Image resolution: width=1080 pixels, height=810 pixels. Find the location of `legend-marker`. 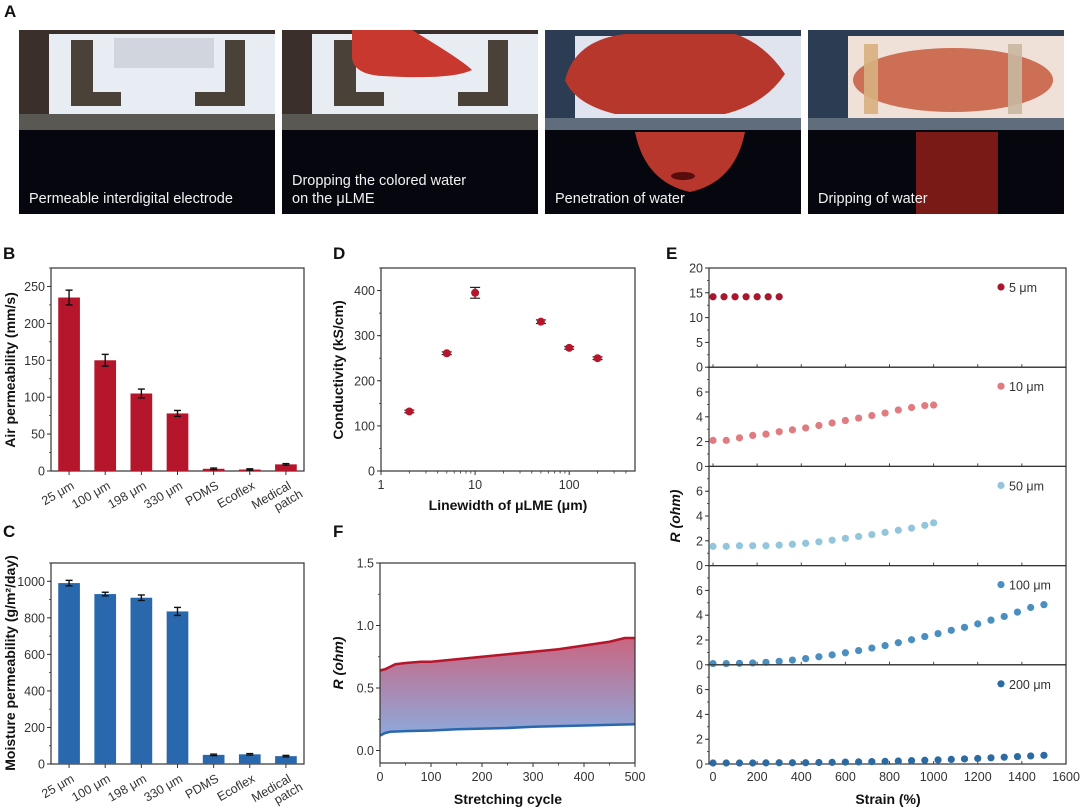

legend-marker is located at coordinates (1001, 684).